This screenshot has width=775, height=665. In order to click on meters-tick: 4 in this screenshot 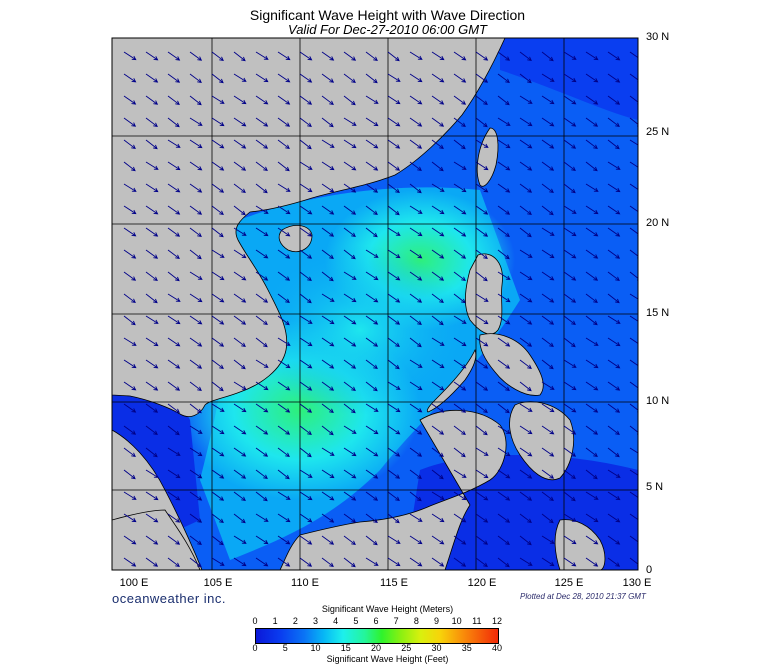, I will do `click(336, 621)`.